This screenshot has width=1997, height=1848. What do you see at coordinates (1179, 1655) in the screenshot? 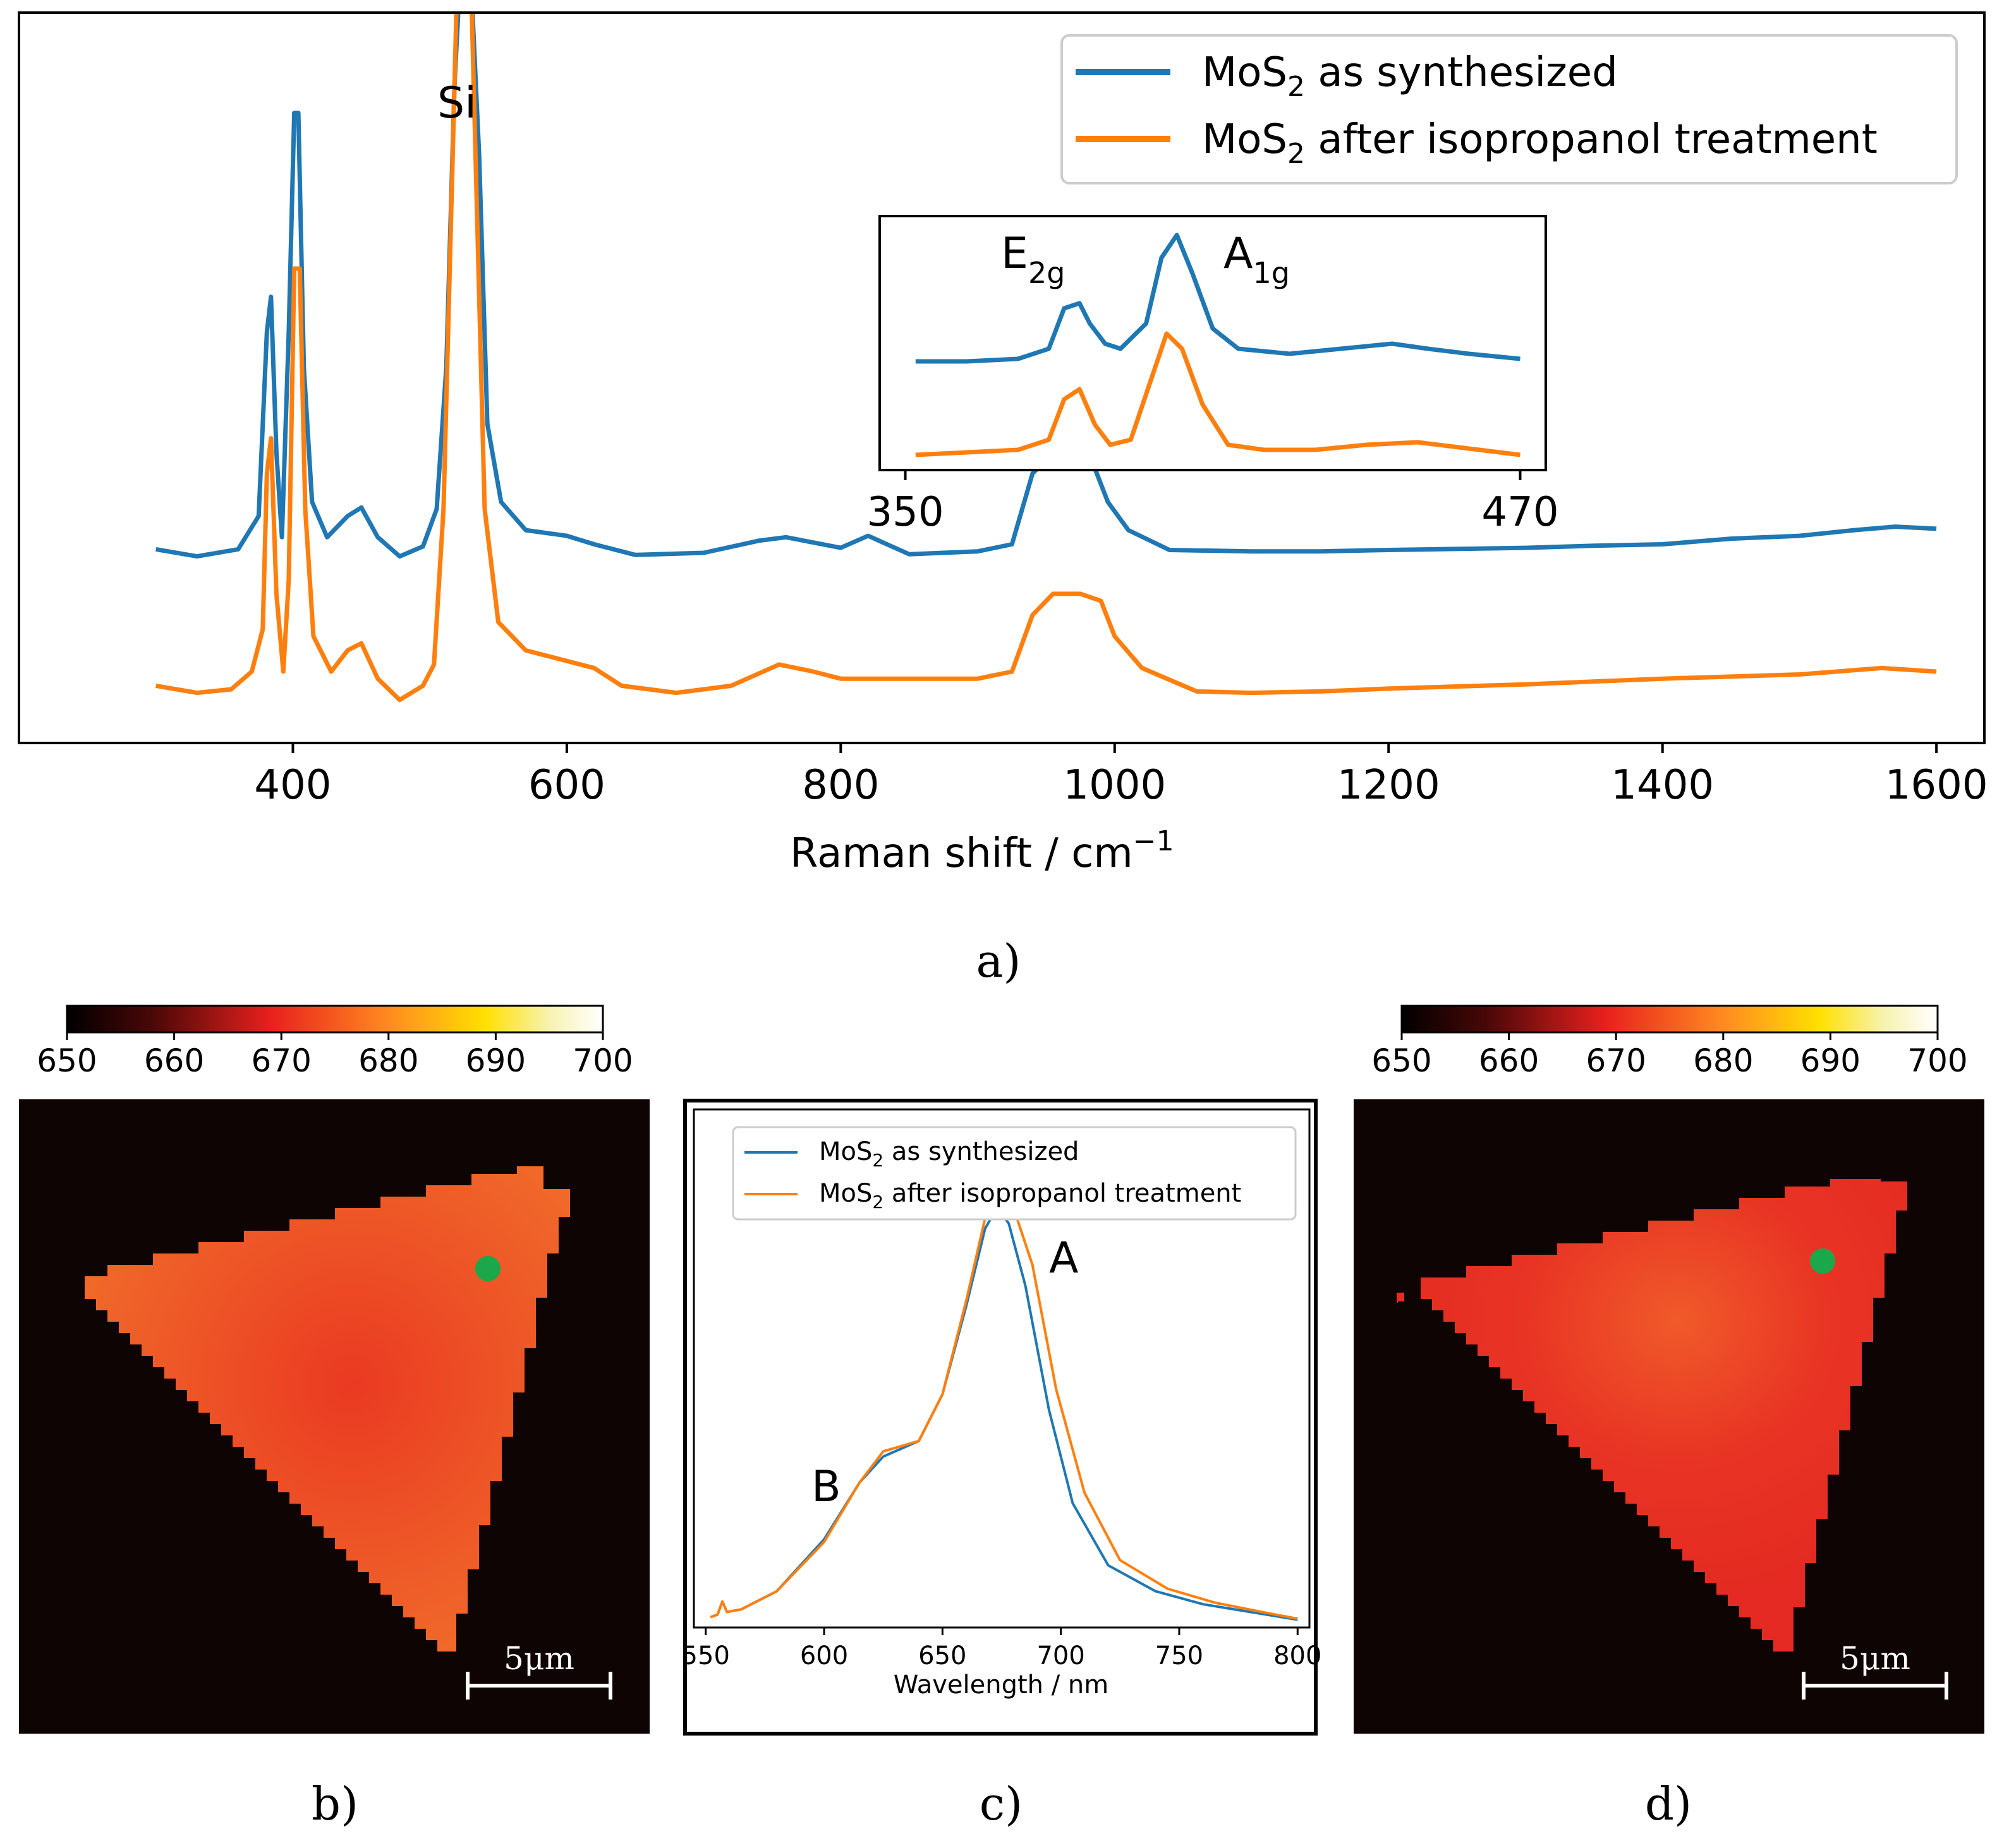
I see `pl-x-tick-label: 750` at bounding box center [1179, 1655].